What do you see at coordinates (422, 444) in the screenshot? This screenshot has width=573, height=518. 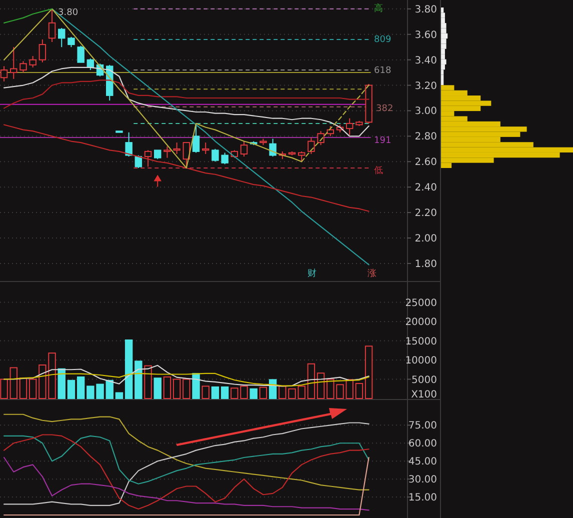 I see `y-tick-label: 60.00` at bounding box center [422, 444].